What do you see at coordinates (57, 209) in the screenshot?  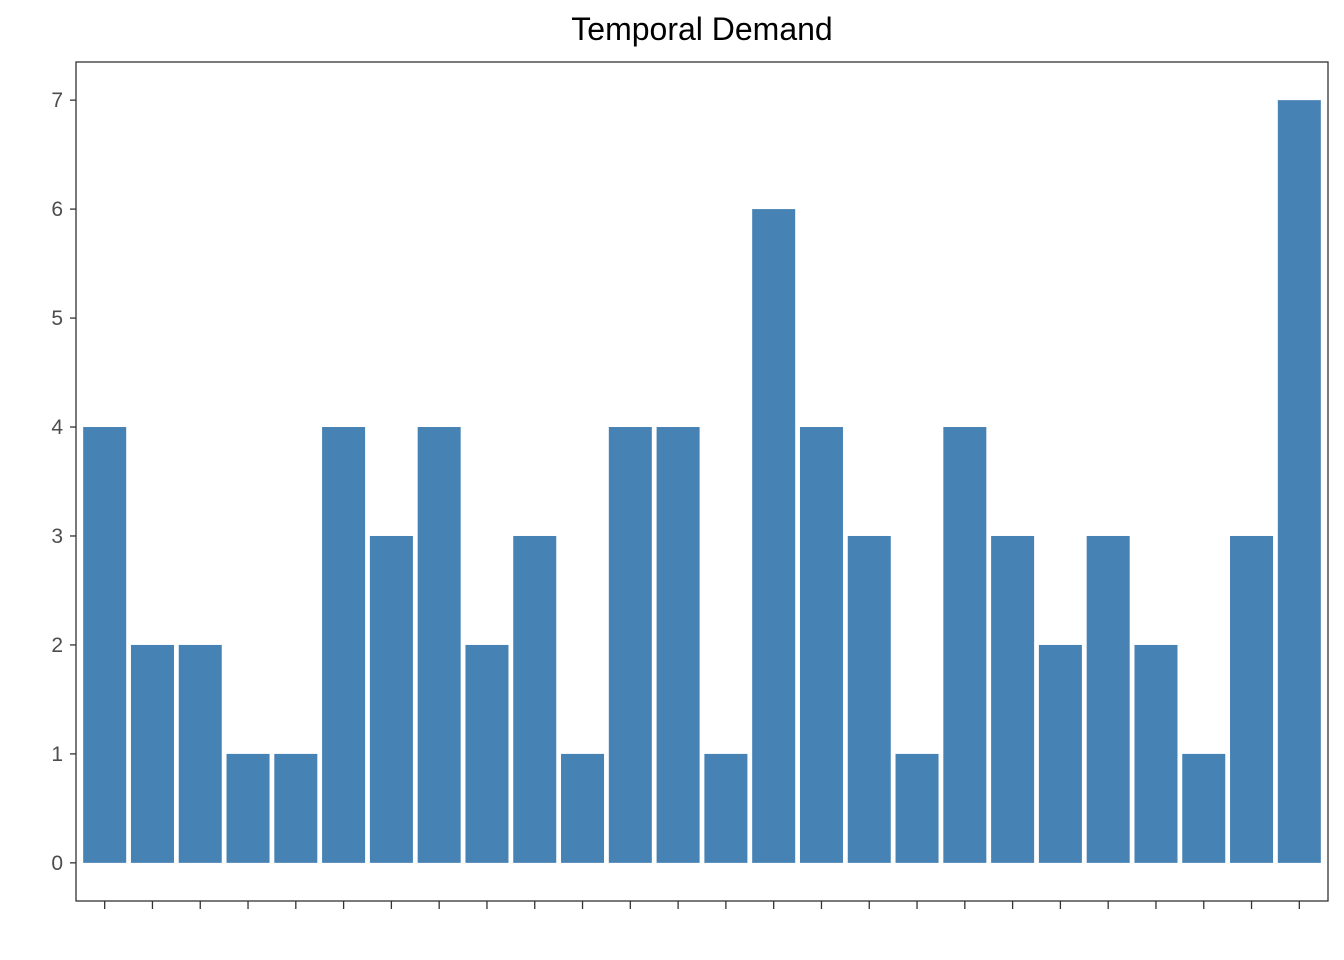 I see `y-tick-label-6: 6` at bounding box center [57, 209].